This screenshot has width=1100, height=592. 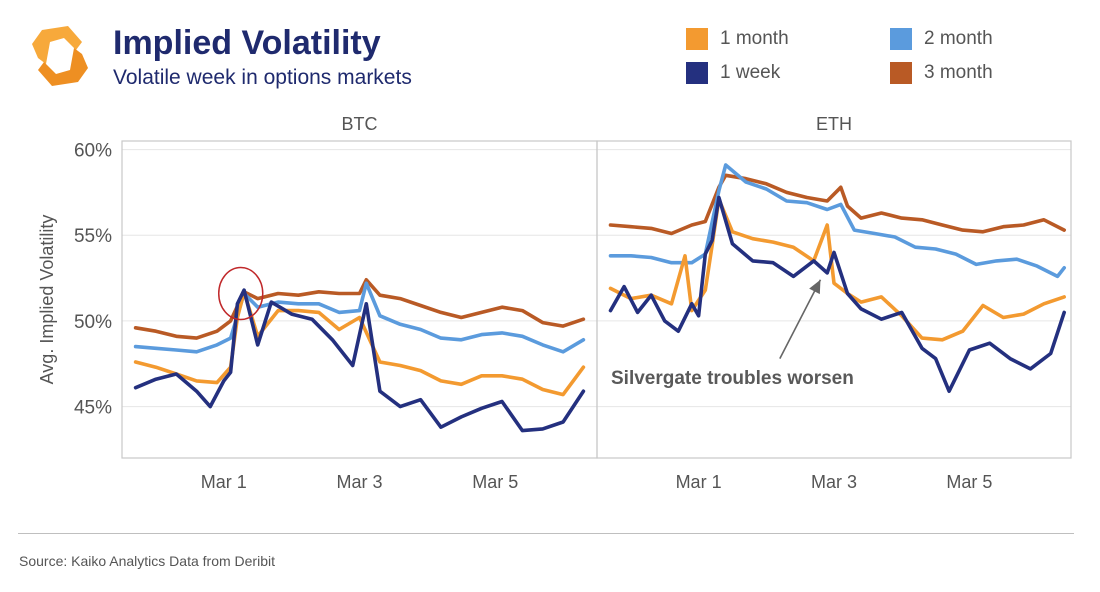 What do you see at coordinates (359, 308) in the screenshot?
I see `btc-series-3-month` at bounding box center [359, 308].